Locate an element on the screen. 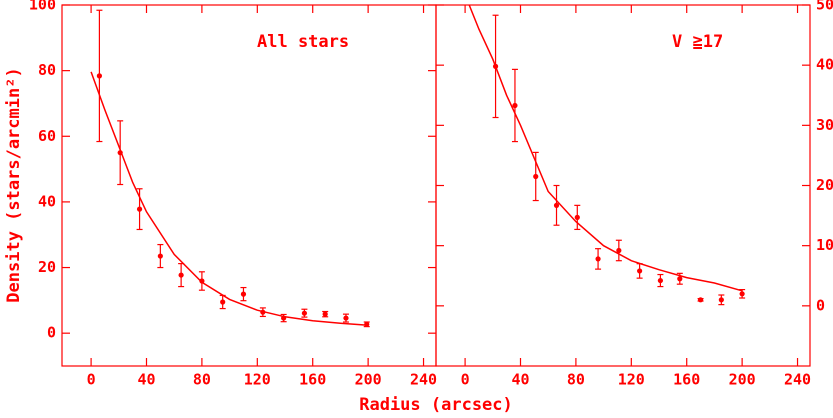 The image size is (833, 418). y-axis-label: Density (stars/arcmin²) is located at coordinates (14, 184).